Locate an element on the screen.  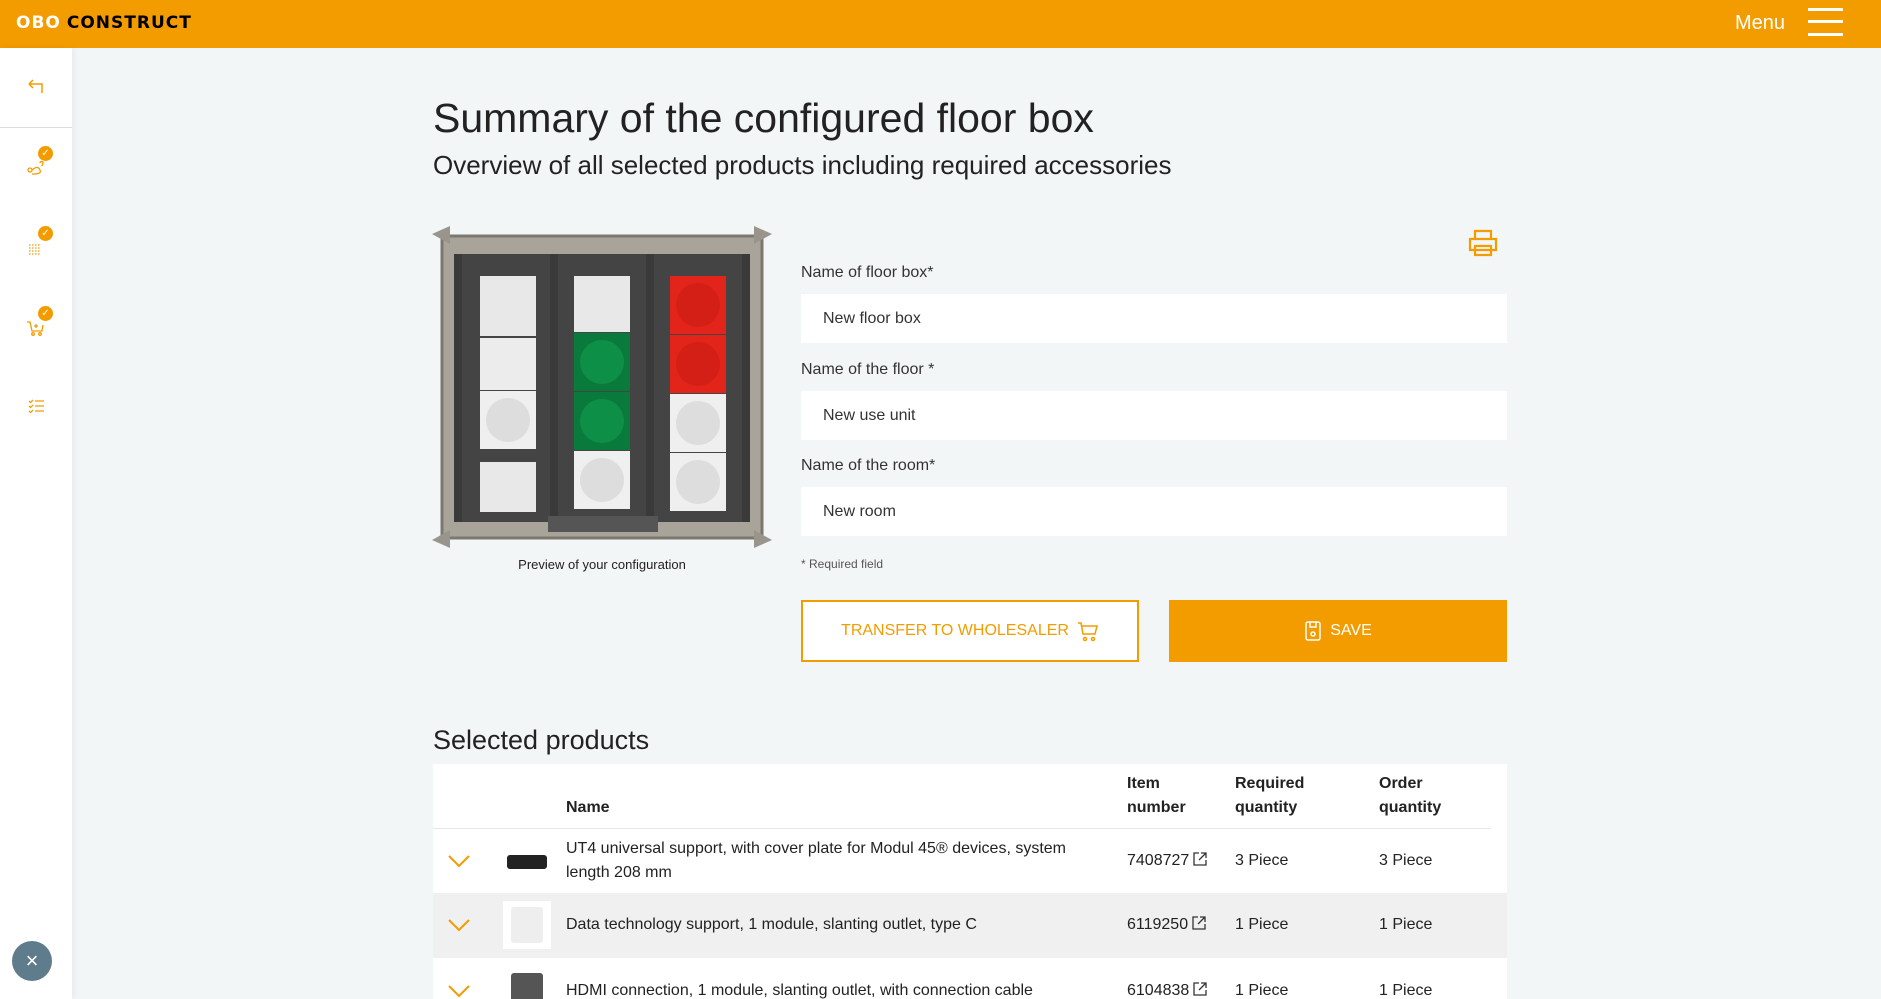
save-icon is located at coordinates (1313, 631).